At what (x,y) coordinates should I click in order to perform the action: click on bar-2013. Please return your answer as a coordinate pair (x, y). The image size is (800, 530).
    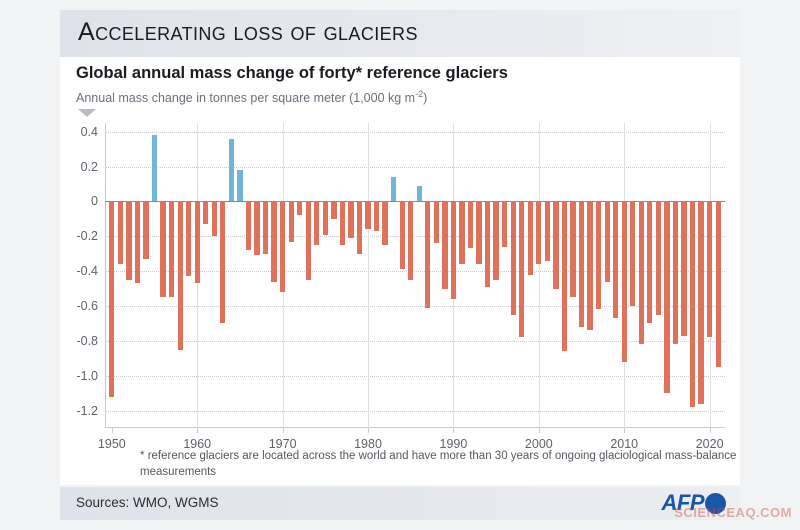
    Looking at the image, I should click on (650, 262).